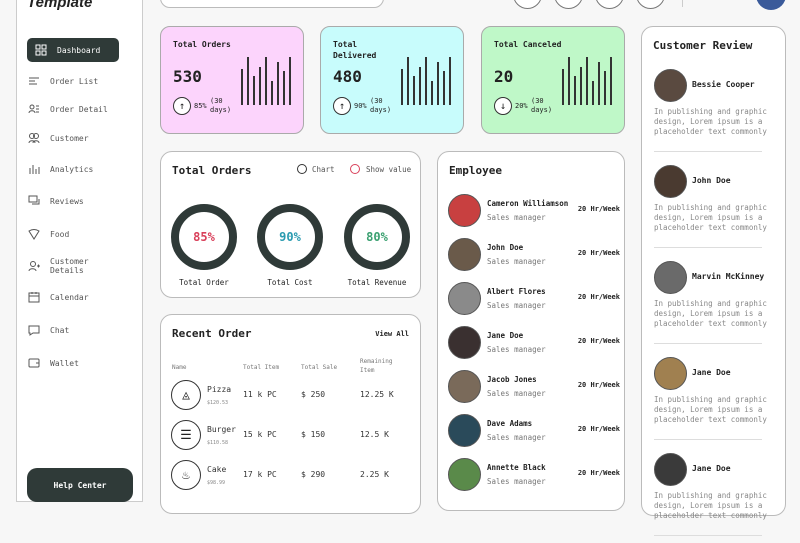  Describe the element at coordinates (534, 388) in the screenshot. I see `employee-item: Jacob Jones Sales manager 20 Hr/Week` at that location.